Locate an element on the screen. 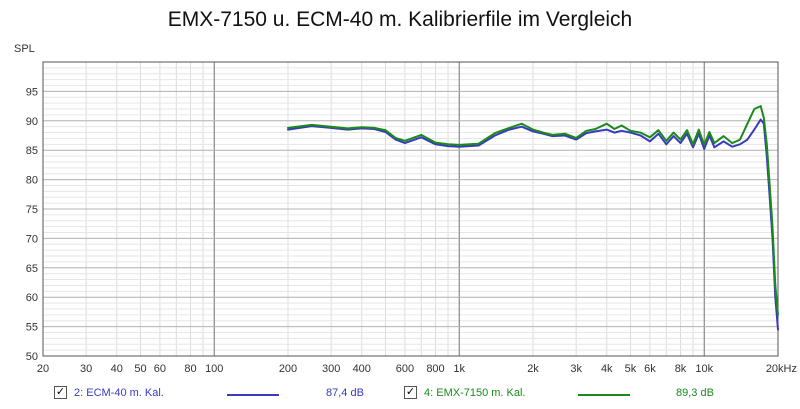  y-tick-label: 55 is located at coordinates (32, 328).